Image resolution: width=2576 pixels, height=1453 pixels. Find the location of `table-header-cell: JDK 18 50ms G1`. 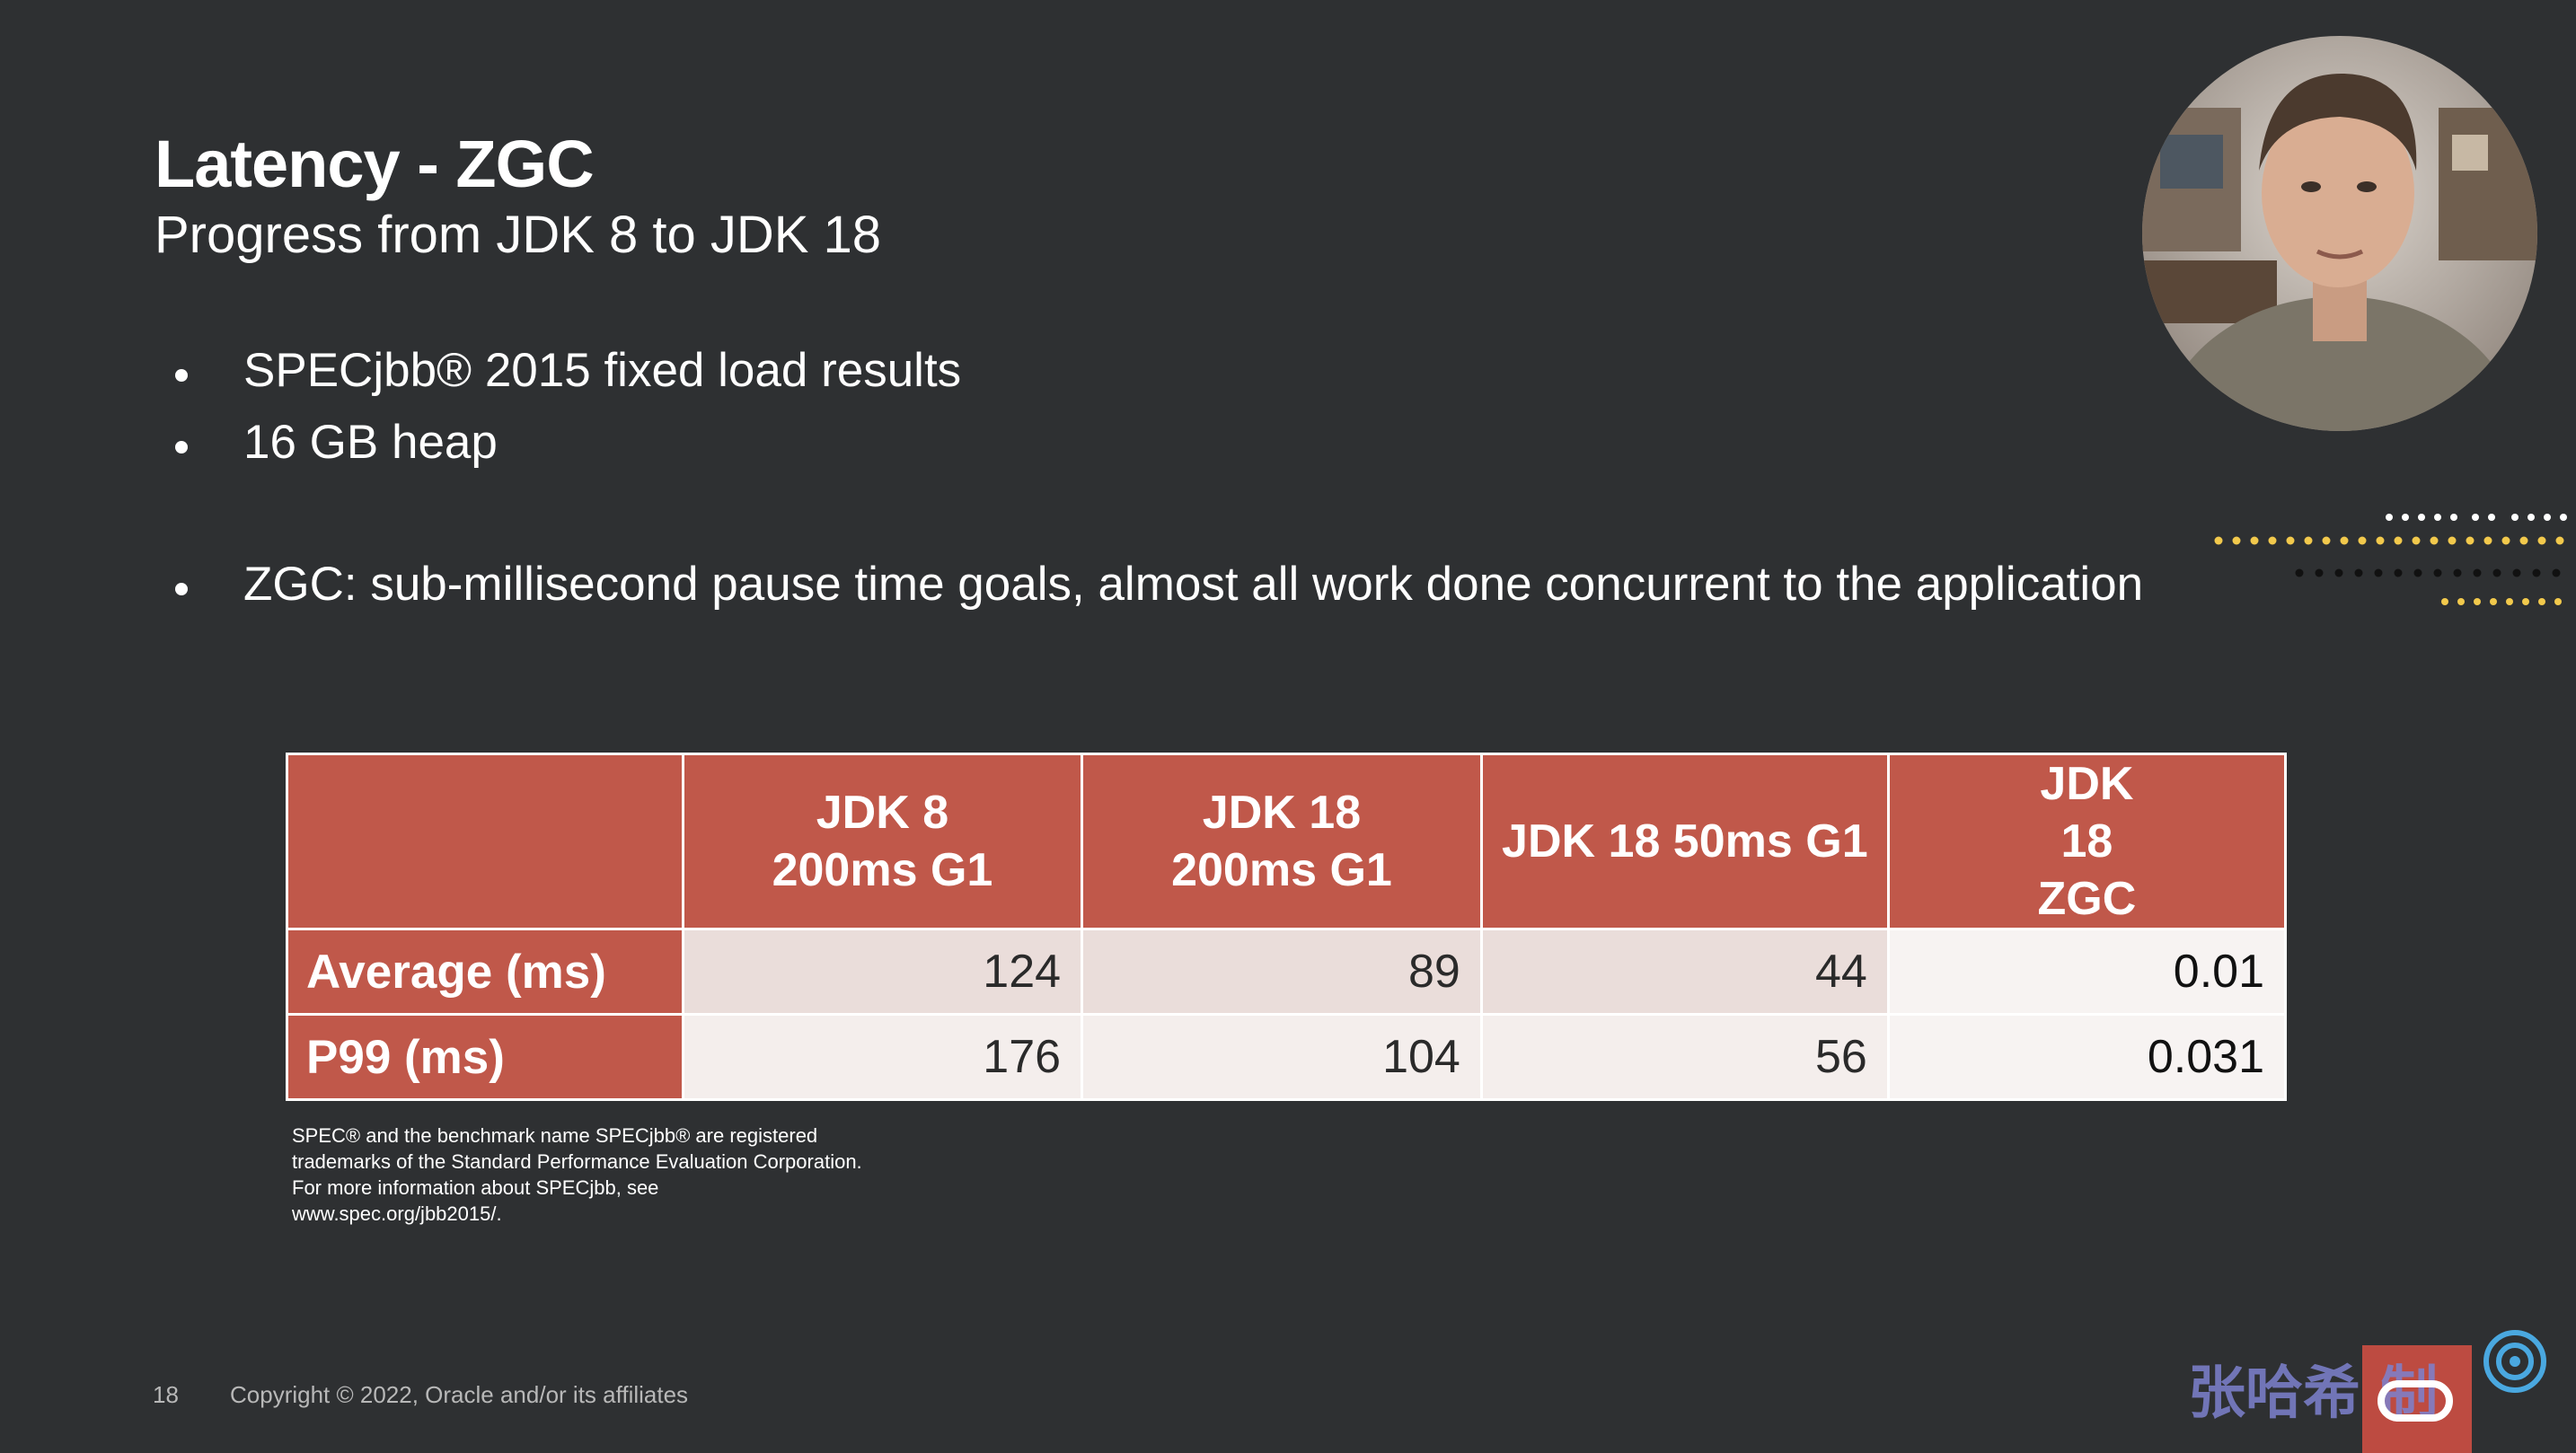

table-header-cell: JDK 18 50ms G1 is located at coordinates (1684, 842).